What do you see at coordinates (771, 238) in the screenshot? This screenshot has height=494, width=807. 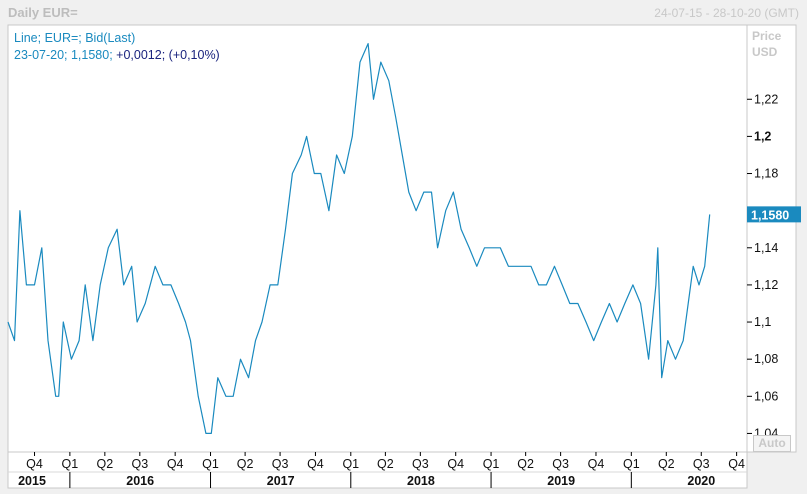 I see `y-axis-panel` at bounding box center [771, 238].